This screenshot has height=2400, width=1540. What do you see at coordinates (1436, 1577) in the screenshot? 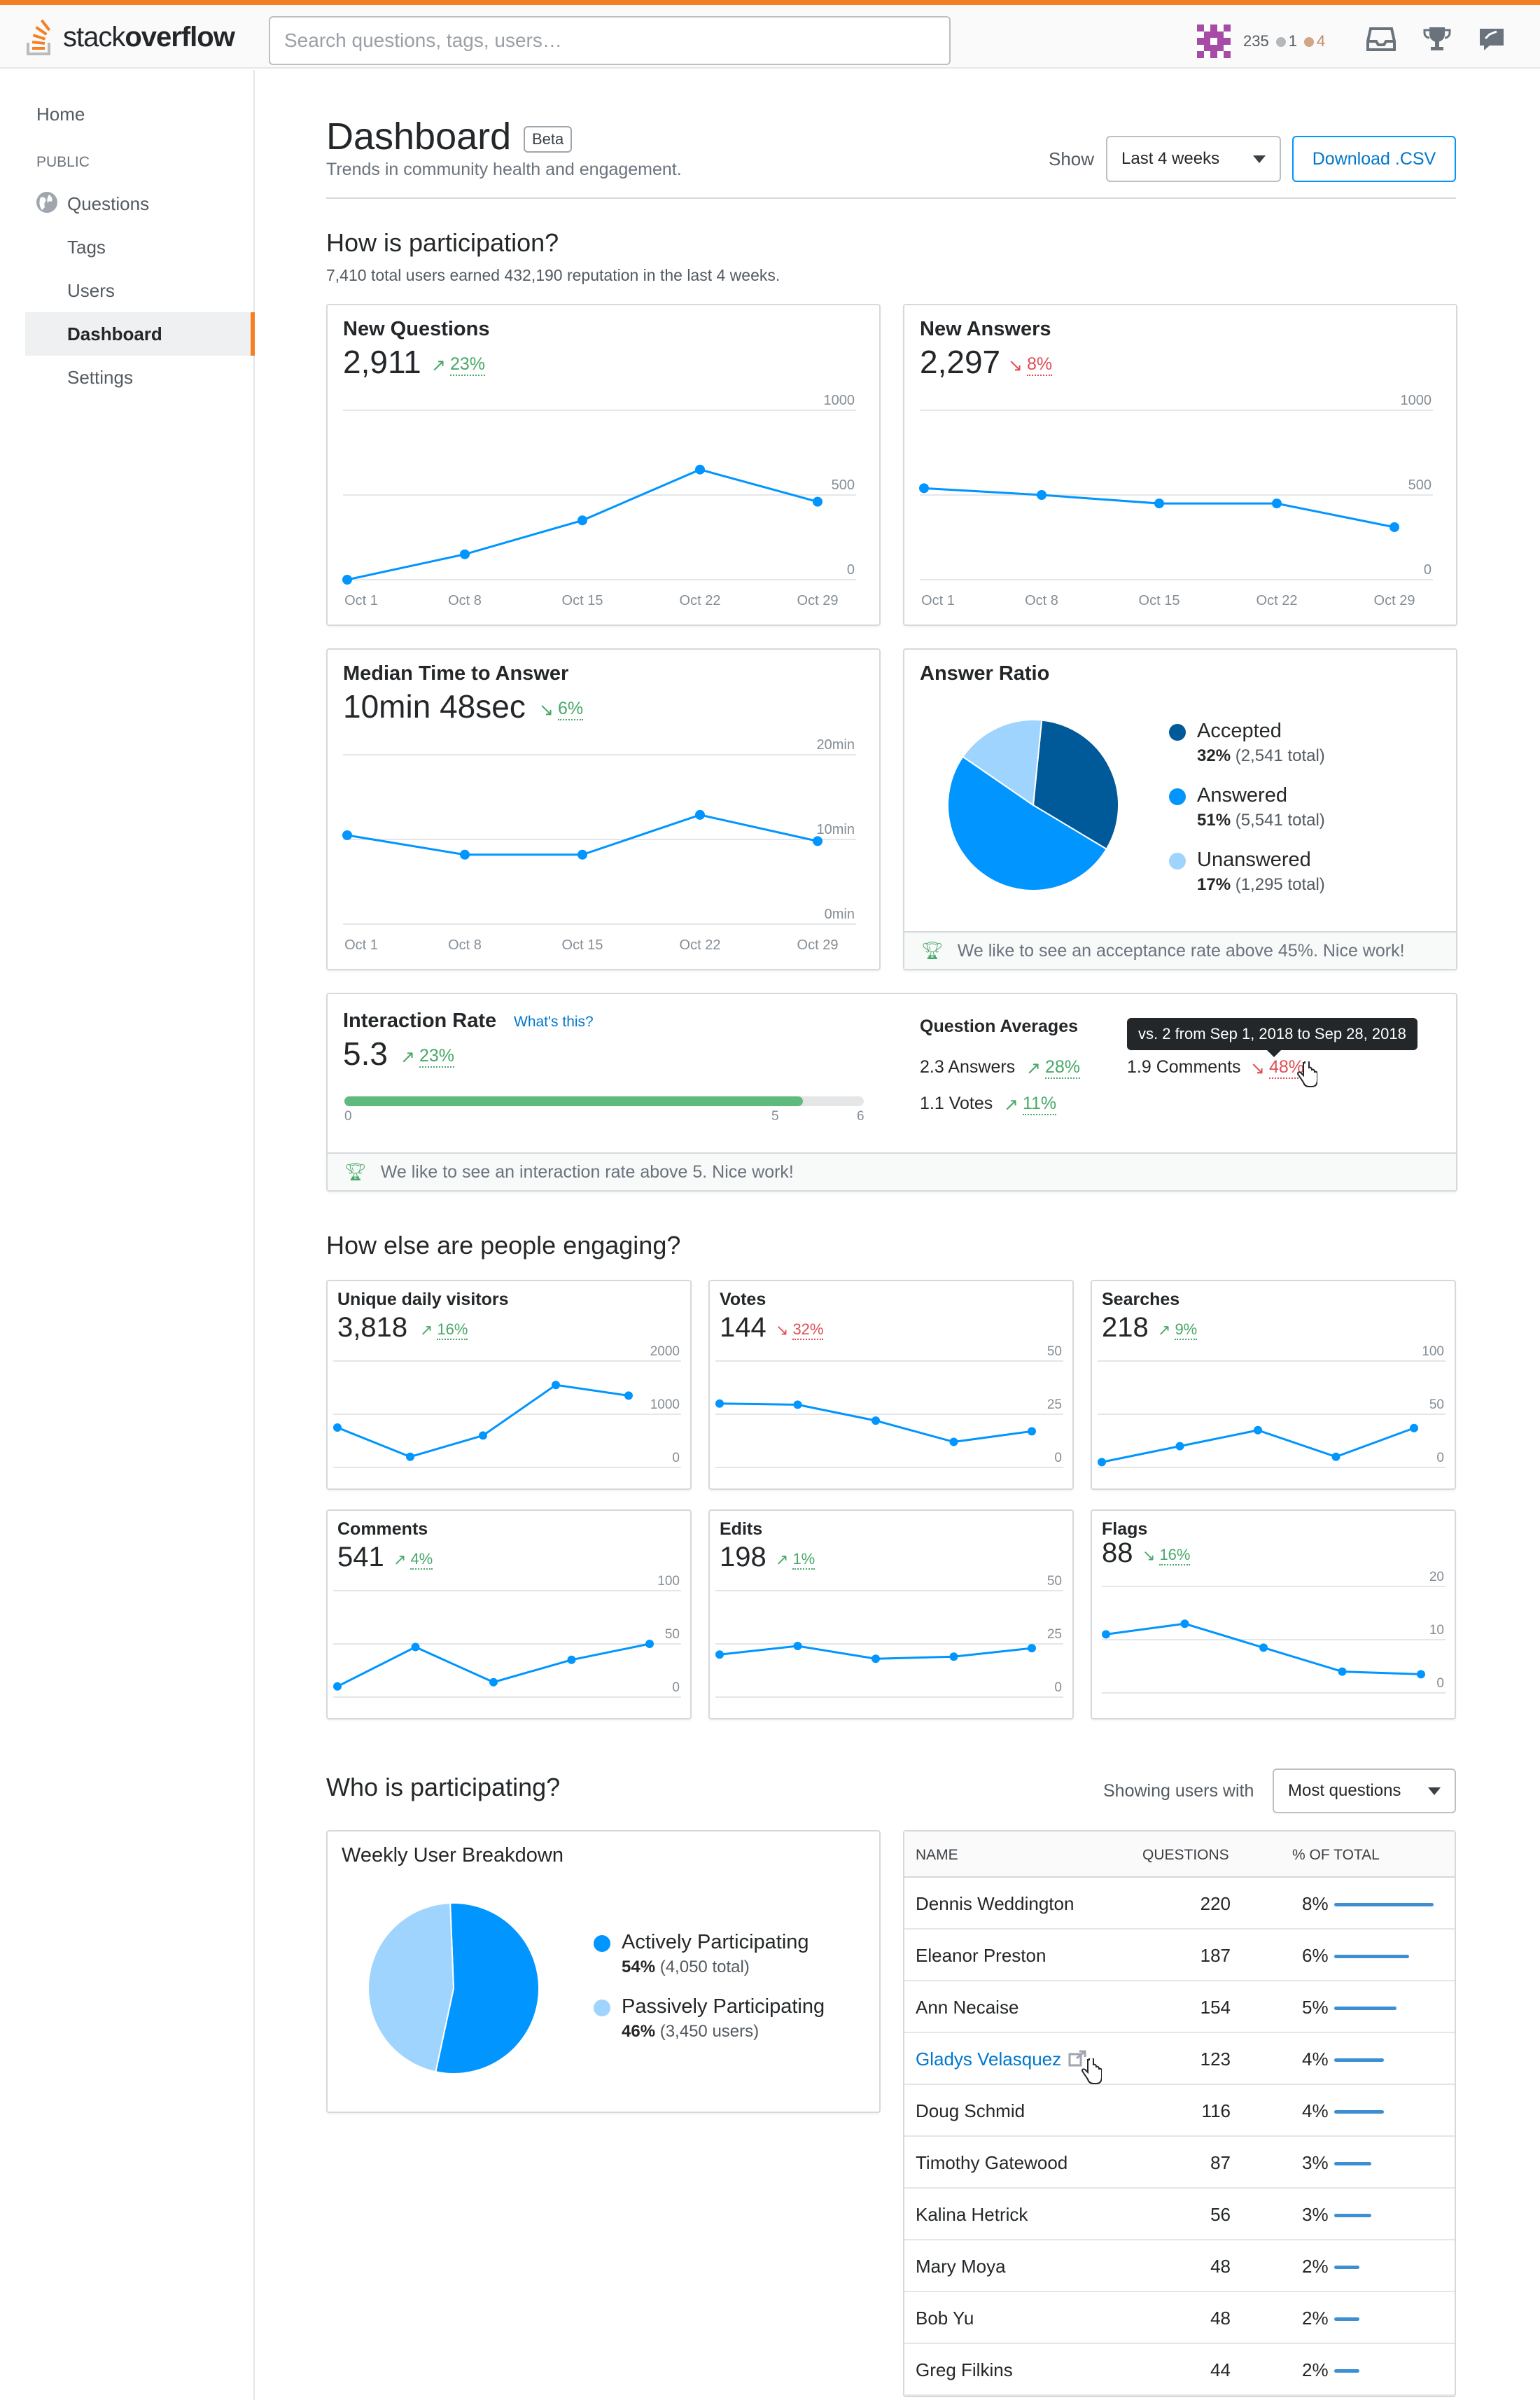
I see `y-tick-label: 20` at bounding box center [1436, 1577].